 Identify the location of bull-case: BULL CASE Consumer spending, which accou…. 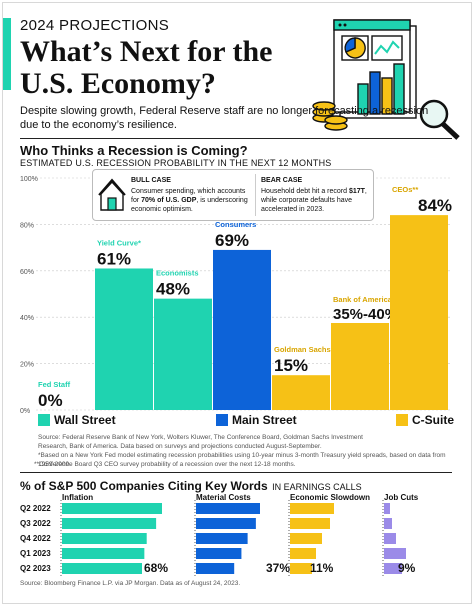
(191, 195).